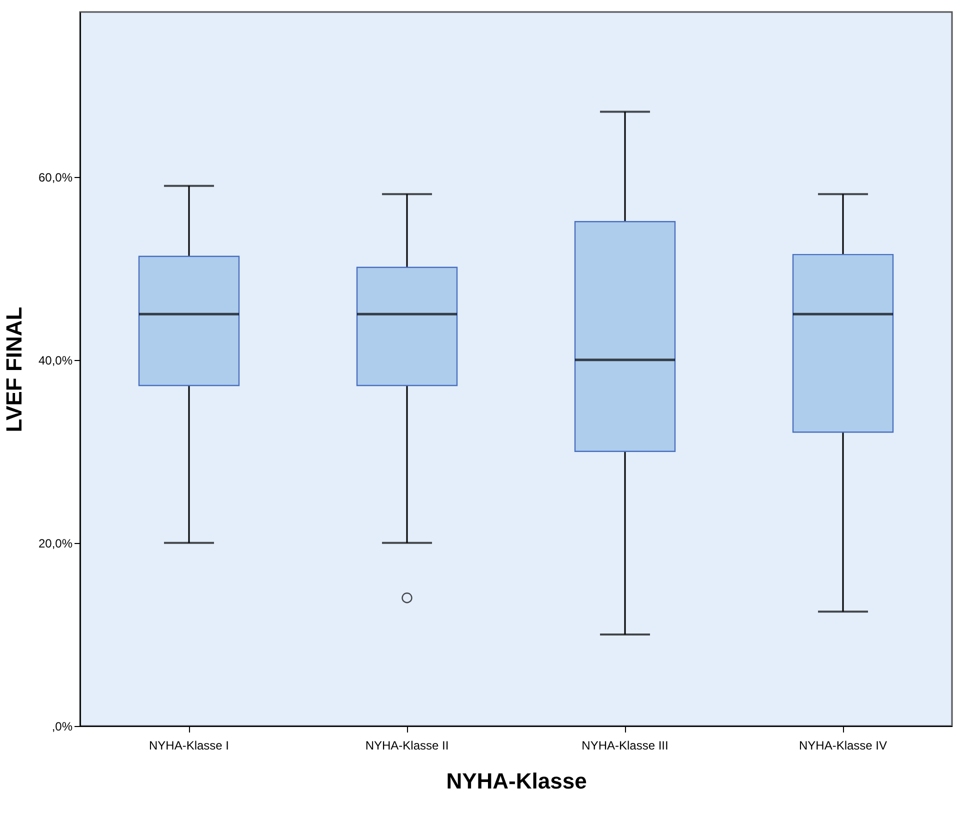 This screenshot has width=979, height=813. What do you see at coordinates (189, 745) in the screenshot?
I see `x-tick-label: NYHA-Klasse I` at bounding box center [189, 745].